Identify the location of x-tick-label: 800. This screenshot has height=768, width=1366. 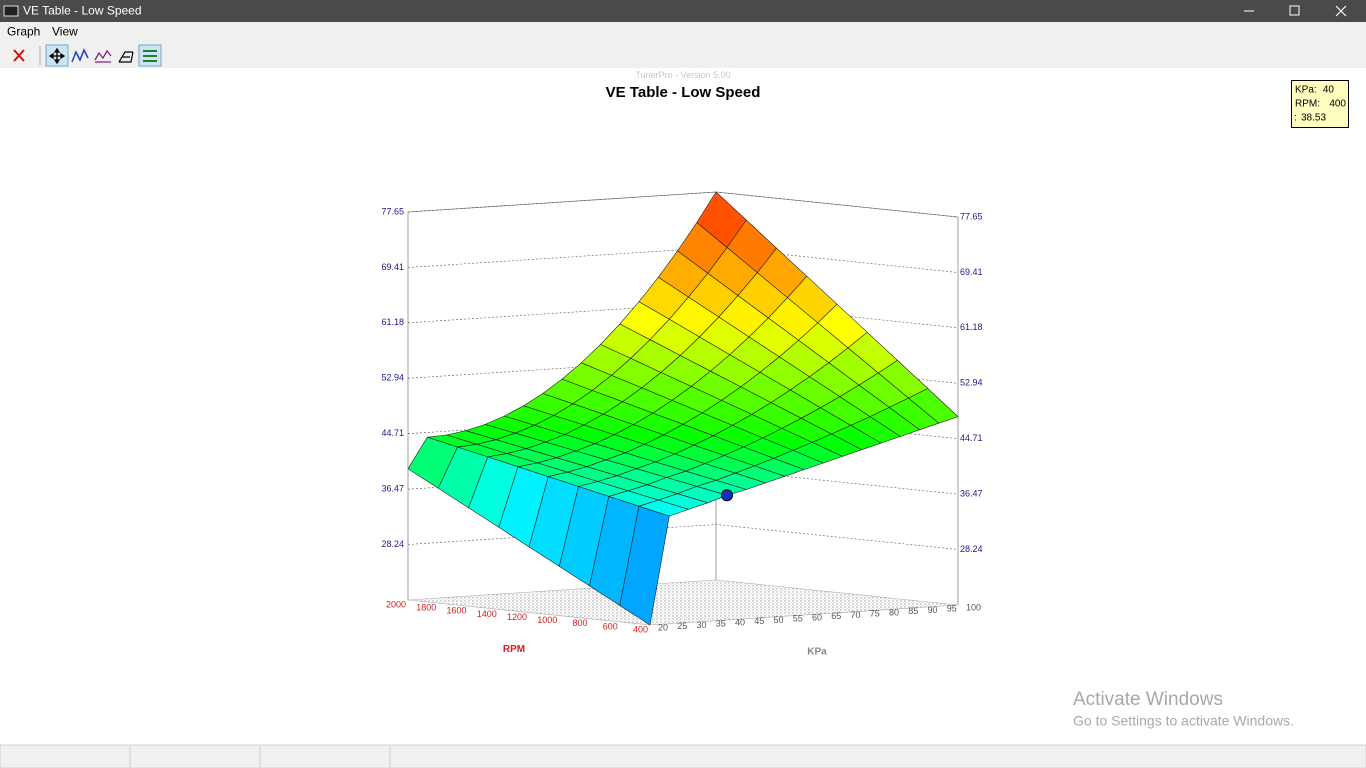
(579, 623).